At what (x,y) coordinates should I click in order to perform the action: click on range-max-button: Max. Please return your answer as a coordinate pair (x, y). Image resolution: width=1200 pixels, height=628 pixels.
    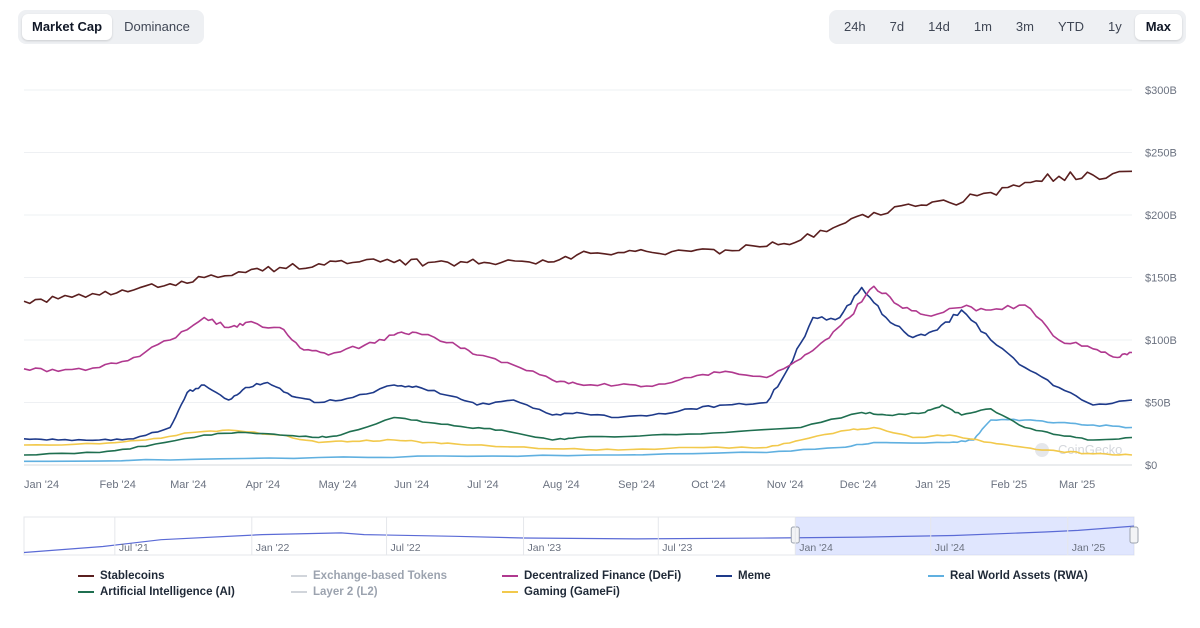
    Looking at the image, I should click on (1158, 27).